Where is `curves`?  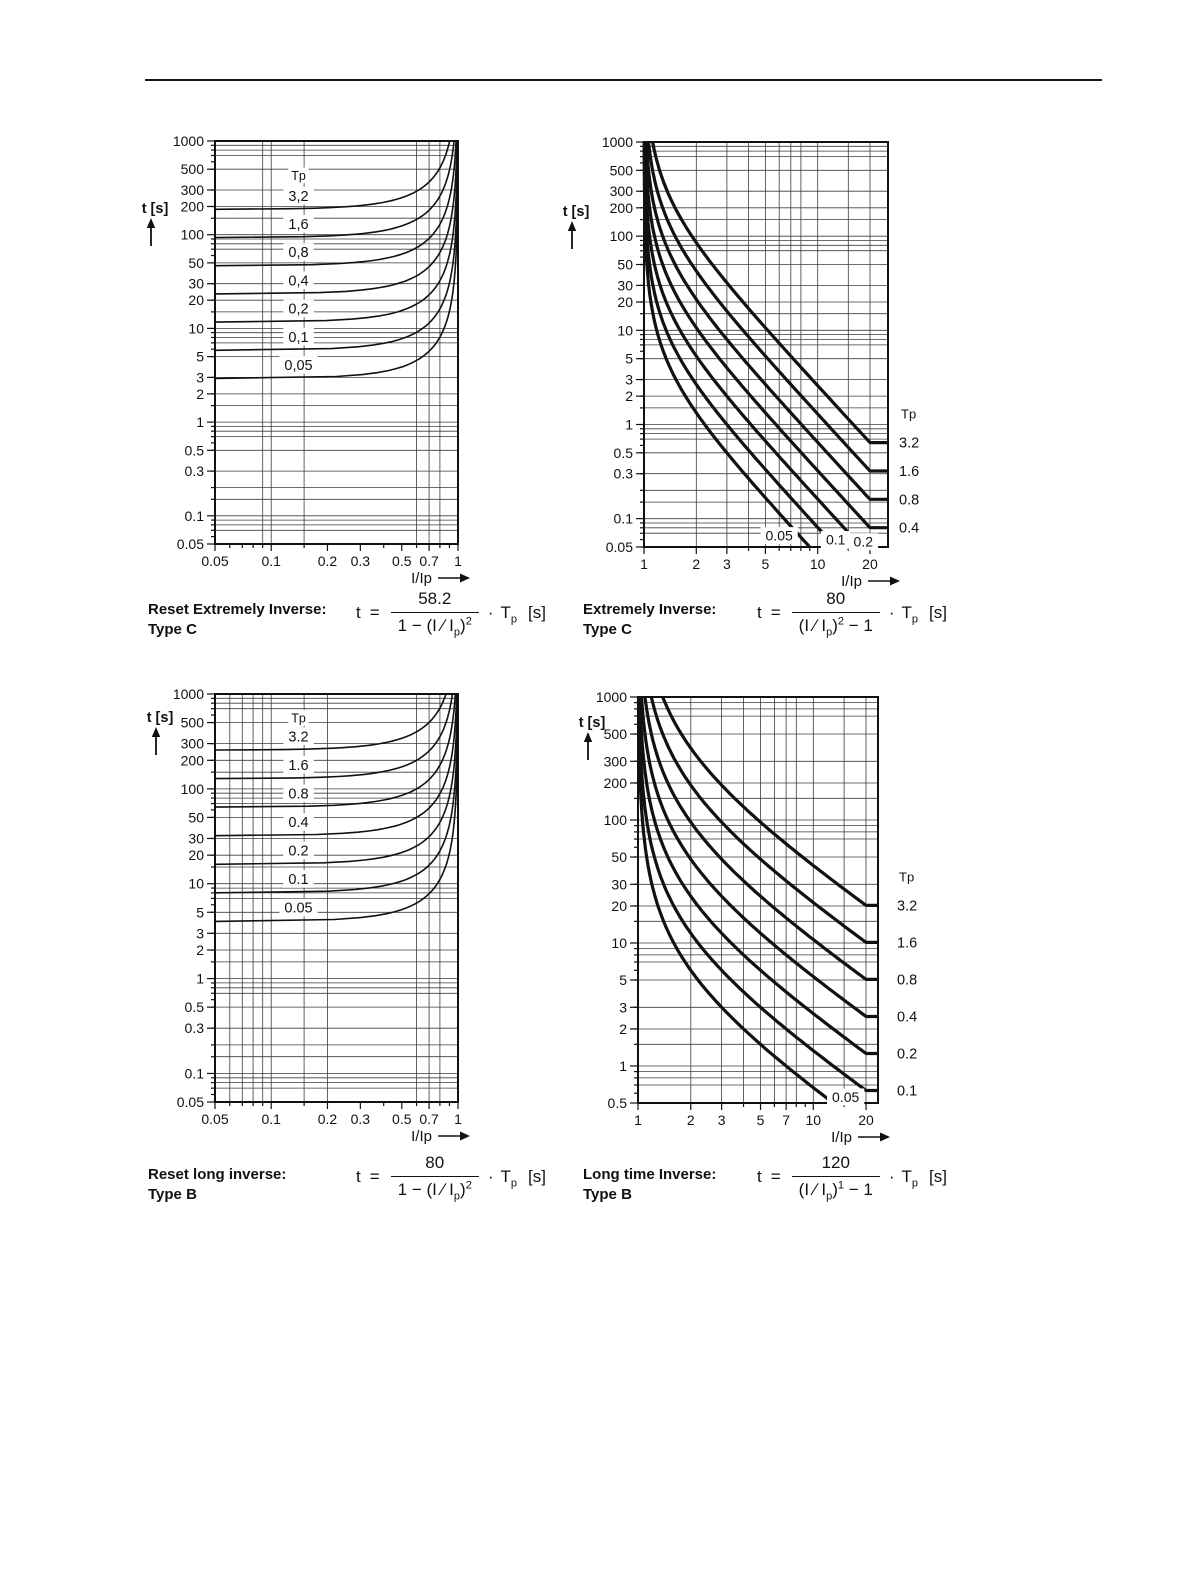
curves is located at coordinates (336, 260).